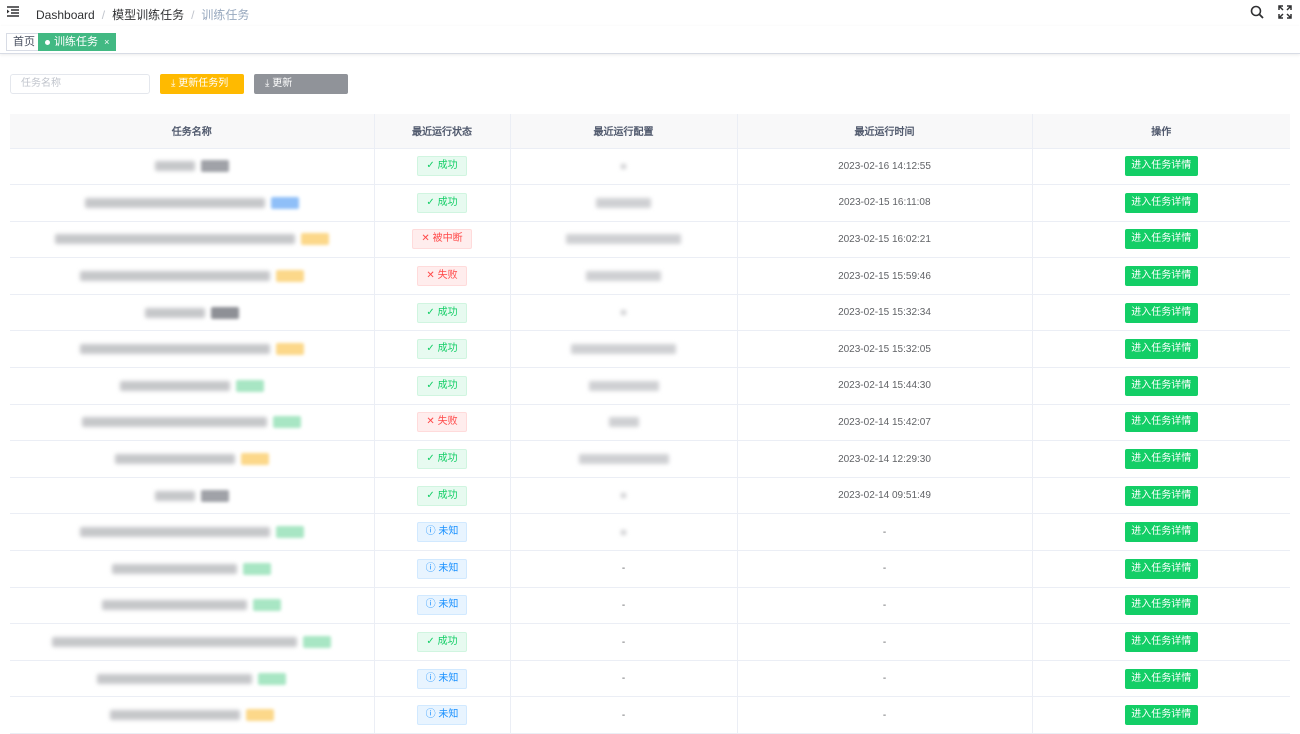  What do you see at coordinates (24, 42) in the screenshot?
I see `tag-home: 首页` at bounding box center [24, 42].